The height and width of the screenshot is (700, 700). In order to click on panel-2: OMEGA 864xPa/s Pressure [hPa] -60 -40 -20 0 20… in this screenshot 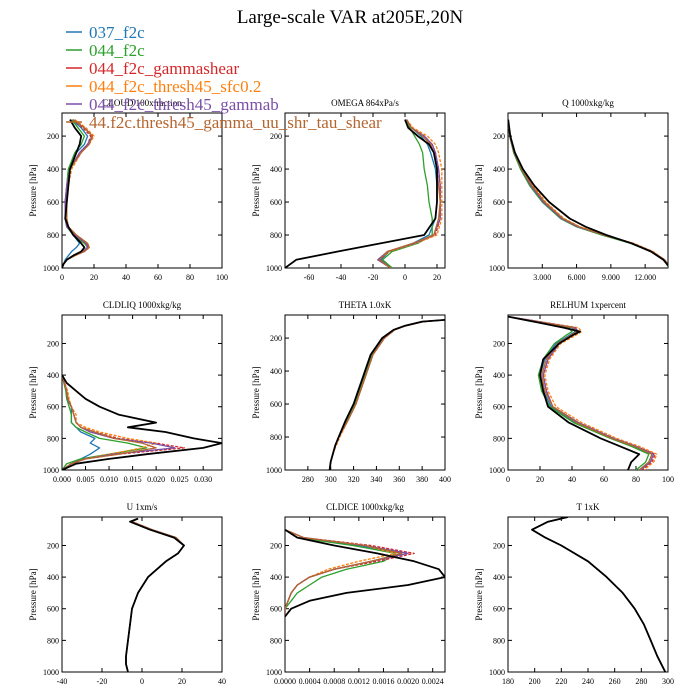, I will do `click(348, 190)`.